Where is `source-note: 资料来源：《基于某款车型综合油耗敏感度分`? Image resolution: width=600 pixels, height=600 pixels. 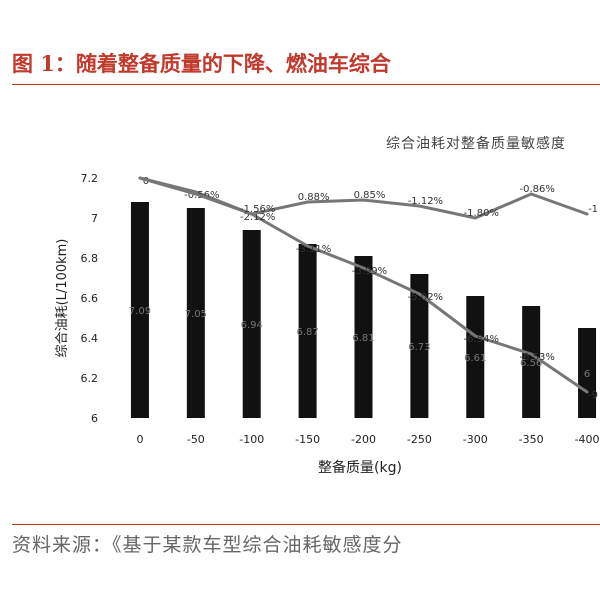 source-note: 资料来源：《基于某款车型综合油耗敏感度分 is located at coordinates (207, 545).